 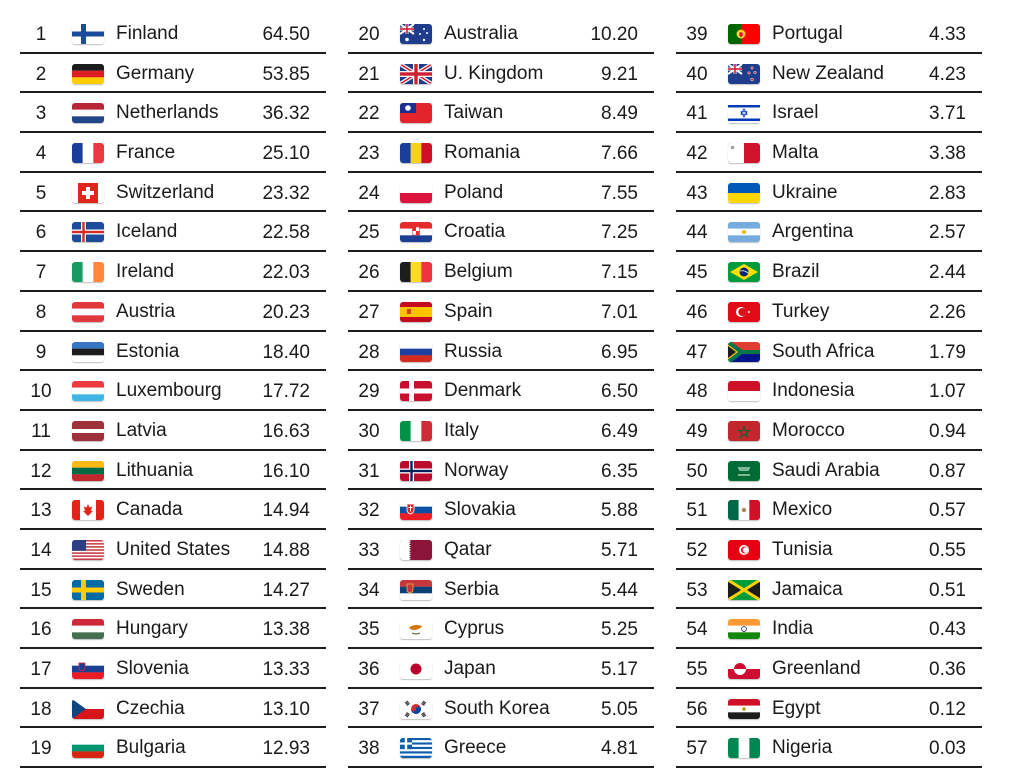 What do you see at coordinates (470, 668) in the screenshot?
I see `country-name: Japan` at bounding box center [470, 668].